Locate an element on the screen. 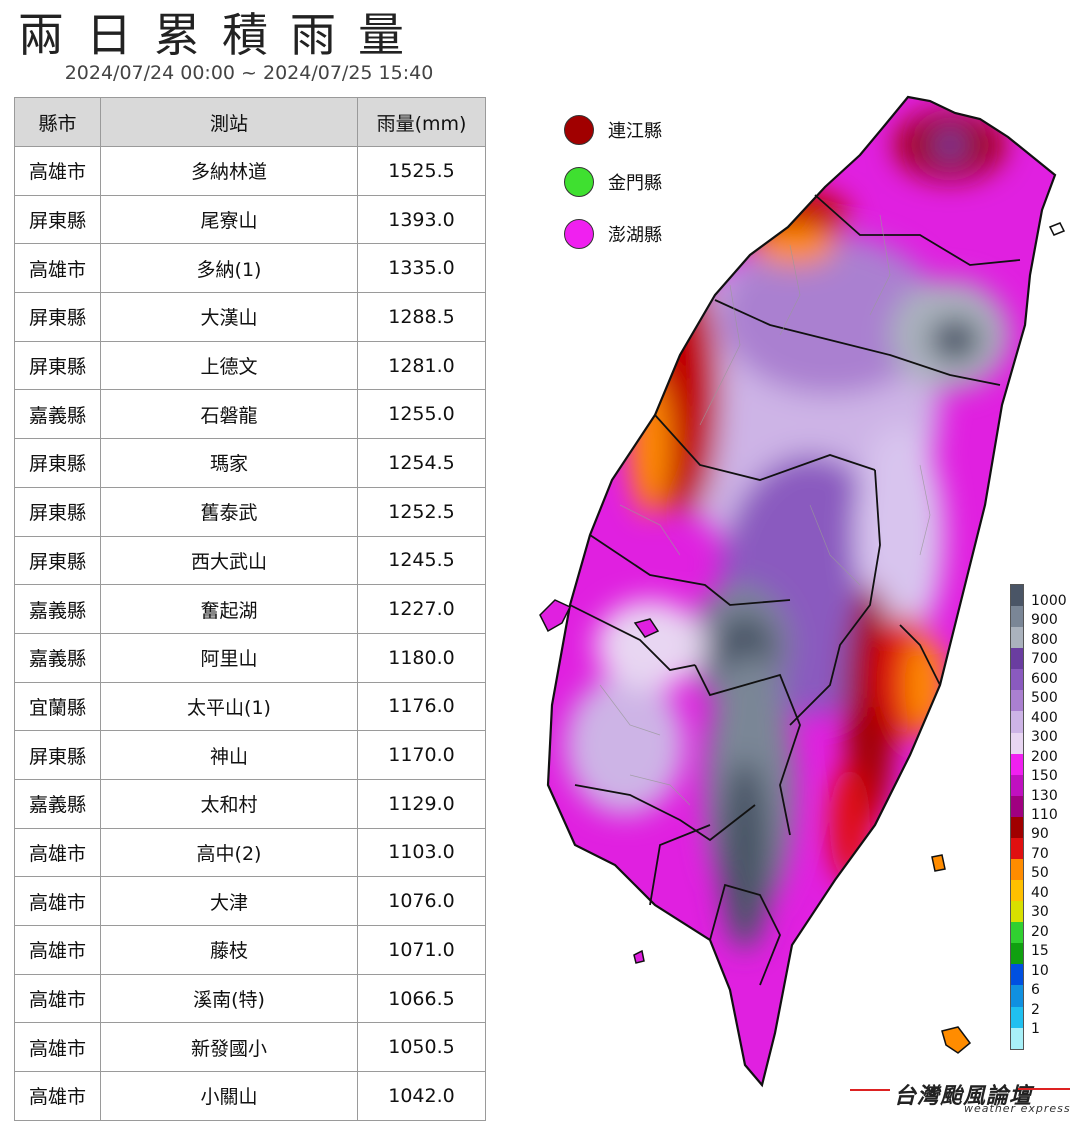 The width and height of the screenshot is (1080, 1134). rainfall-cell: 1129.0 is located at coordinates (421, 803).